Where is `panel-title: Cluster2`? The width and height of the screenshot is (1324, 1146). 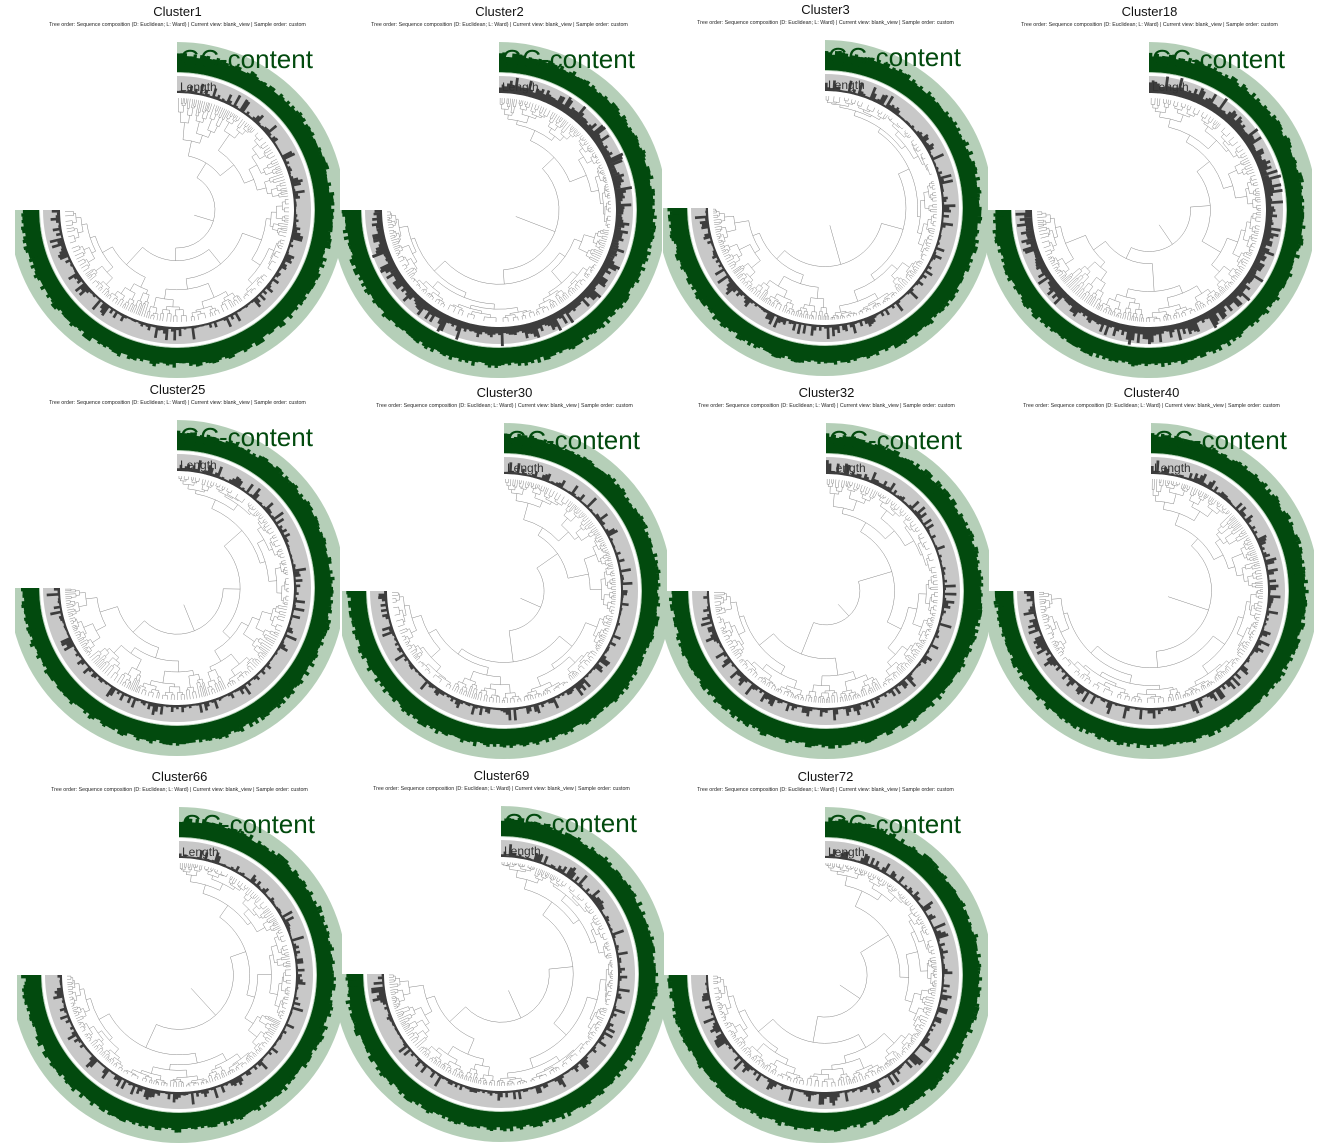
panel-title: Cluster2 is located at coordinates (499, 11).